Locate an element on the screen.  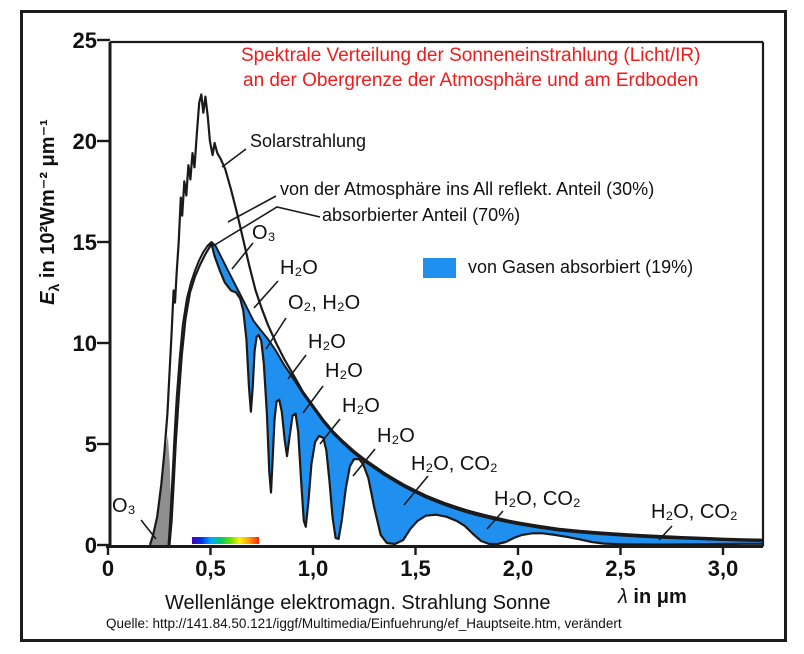
x-tick-label: 2,0 is located at coordinates (518, 568).